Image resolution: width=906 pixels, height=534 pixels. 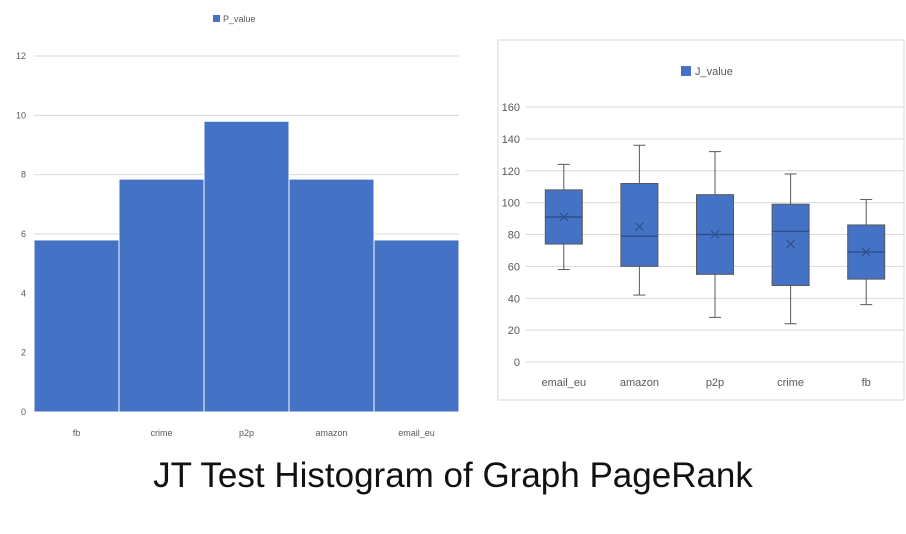 I want to click on legend-label: J_value, so click(x=714, y=72).